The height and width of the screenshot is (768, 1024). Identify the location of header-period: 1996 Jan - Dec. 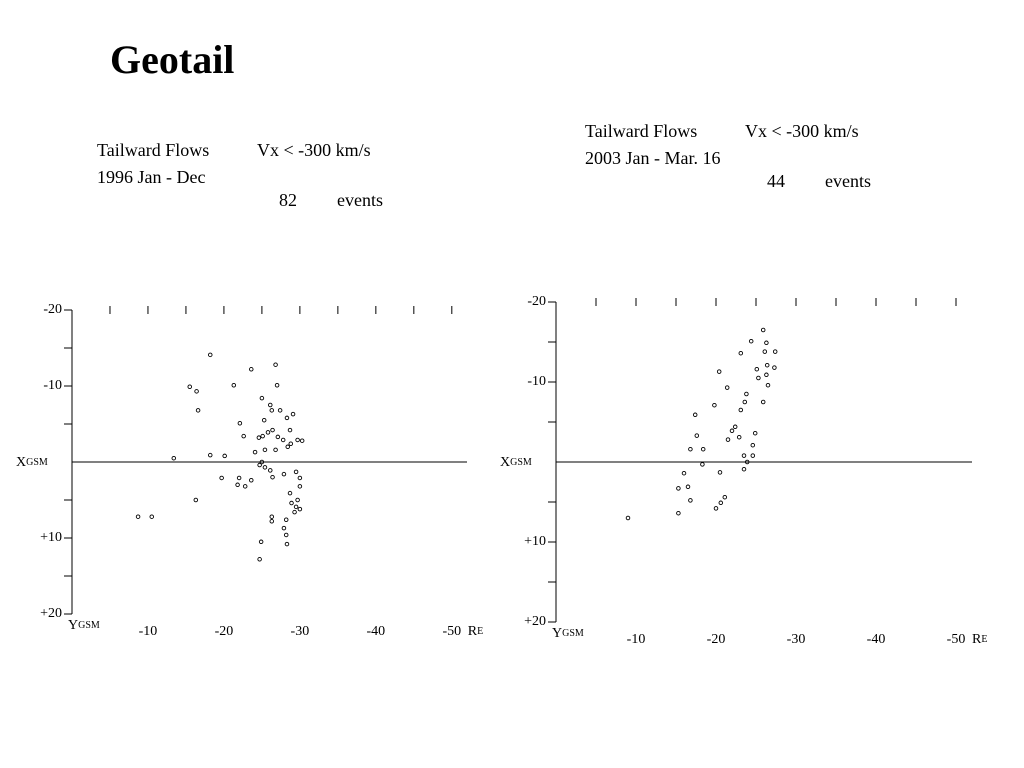
(151, 177).